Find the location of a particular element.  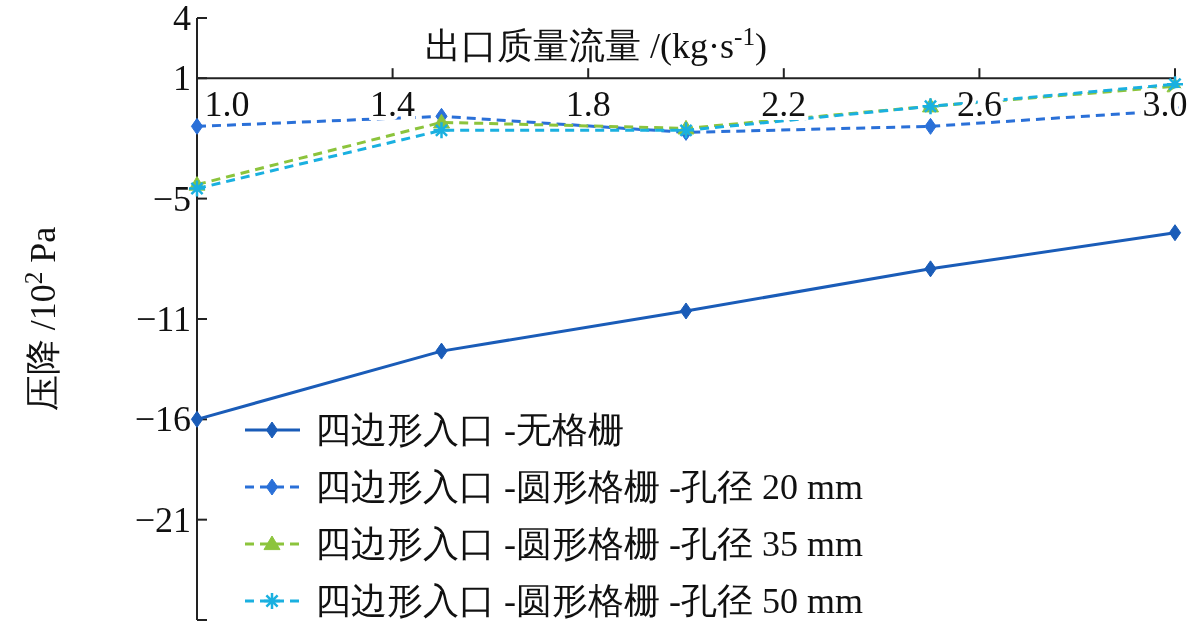

legend-label: 四边形入口 -无格栅 is located at coordinates (469, 430).